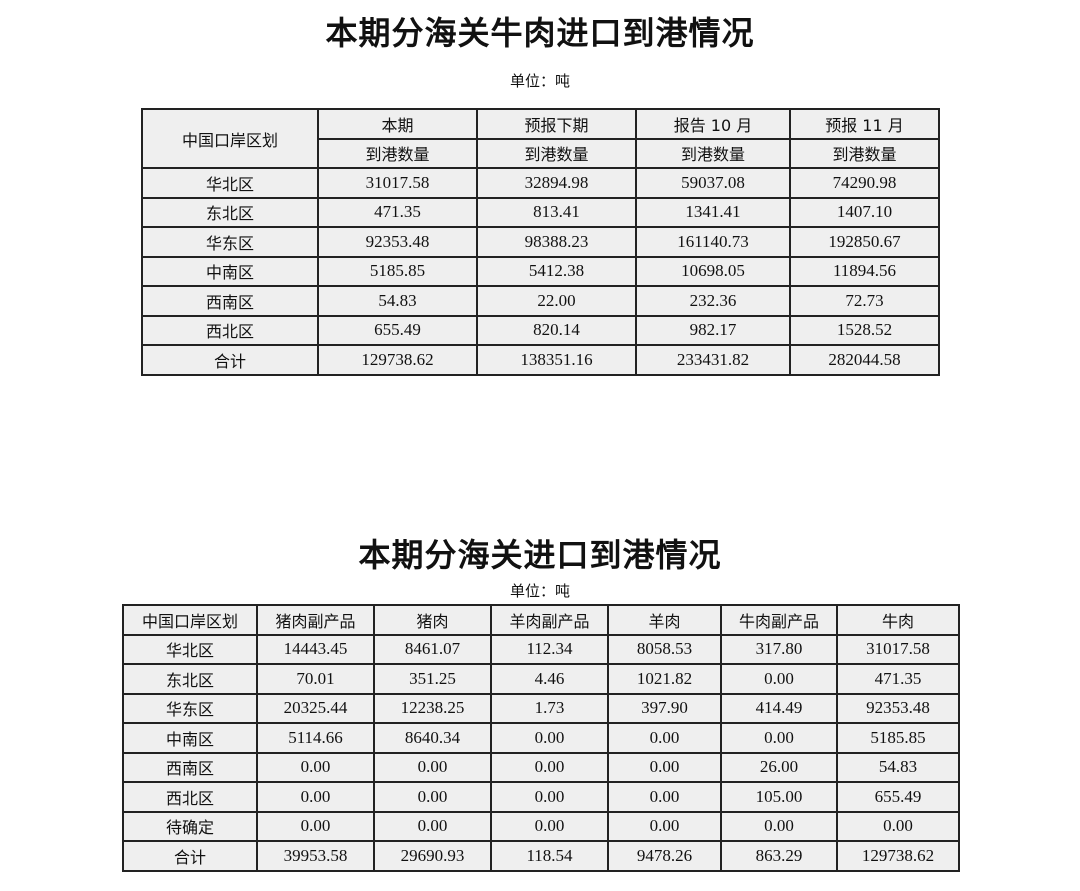  I want to click on table-row: 待确定 0.00 0.00 0.00 0.00 0.00 0.00, so click(541, 826).